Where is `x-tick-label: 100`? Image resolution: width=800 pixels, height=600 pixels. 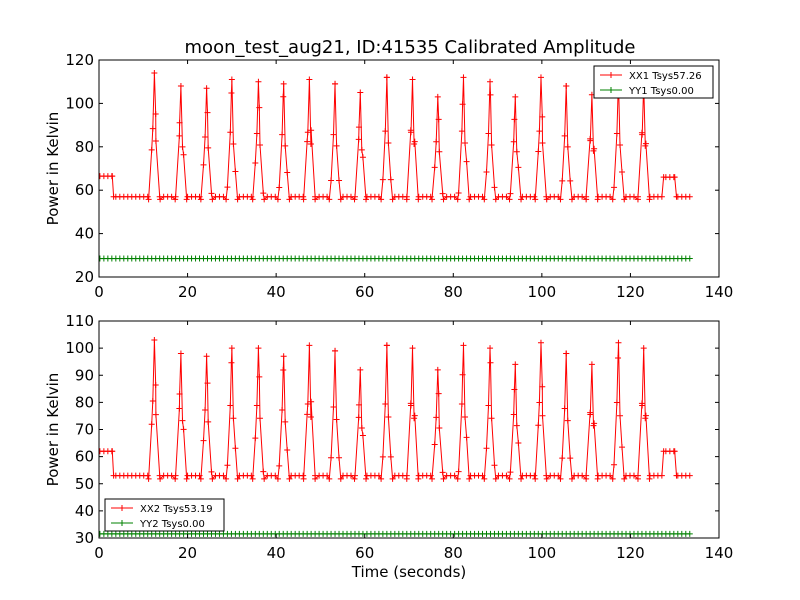 x-tick-label: 100 is located at coordinates (542, 553).